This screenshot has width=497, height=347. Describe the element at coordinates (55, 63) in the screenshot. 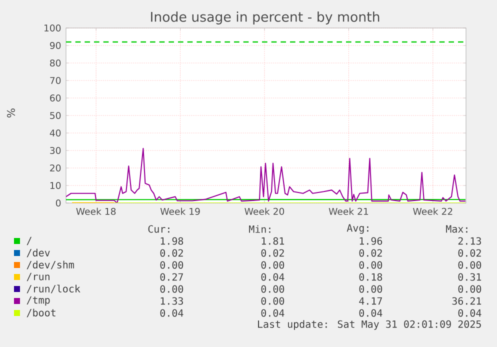

I see `y-tick-label: 80` at that location.